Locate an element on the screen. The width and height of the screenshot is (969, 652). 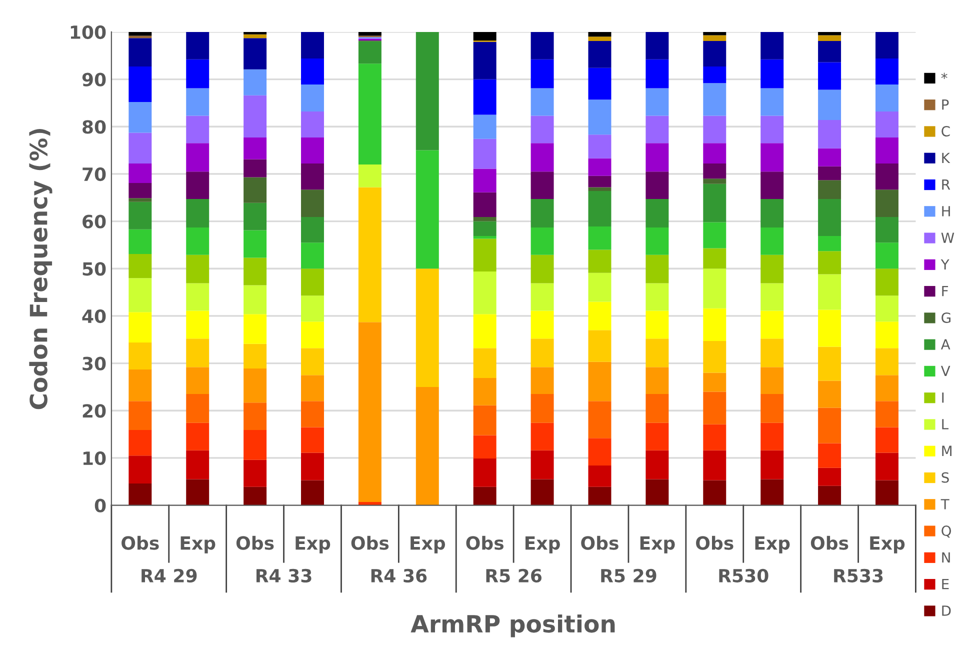
y-tick-label: 60 is located at coordinates (94, 221).